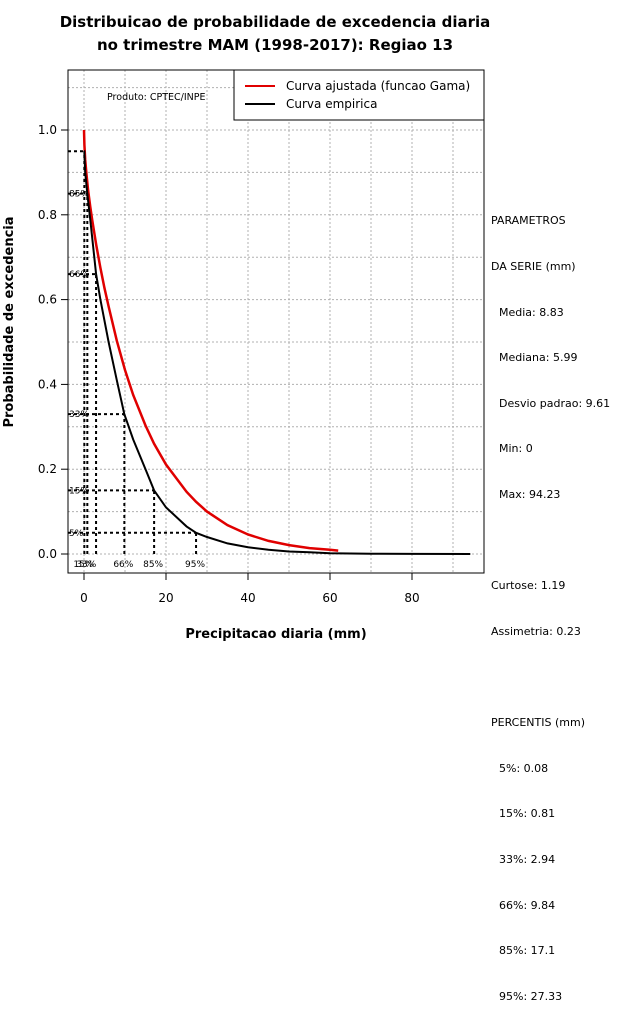 The width and height of the screenshot is (640, 1019). What do you see at coordinates (527, 905) in the screenshot?
I see `percentil-66: 66%: 9.84` at bounding box center [527, 905].